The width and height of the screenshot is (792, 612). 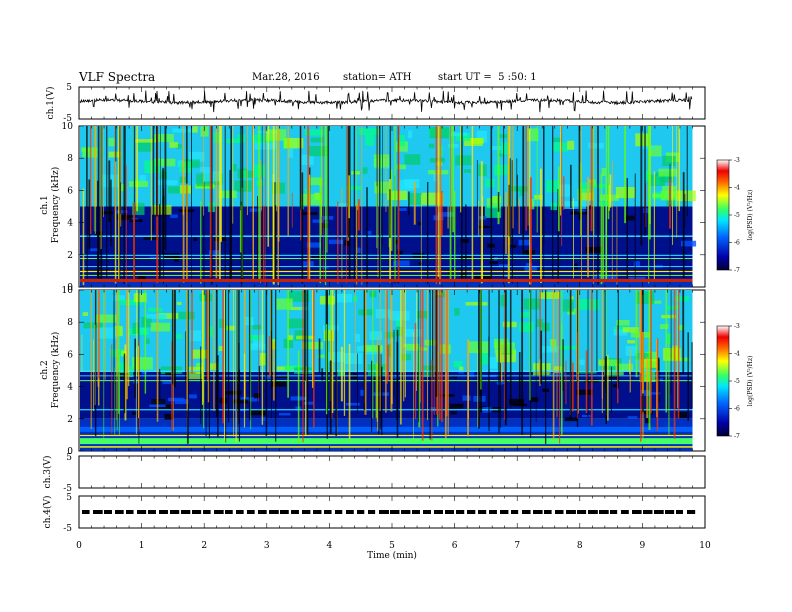 I want to click on colorbar-tick-label: -3, so click(x=737, y=326).